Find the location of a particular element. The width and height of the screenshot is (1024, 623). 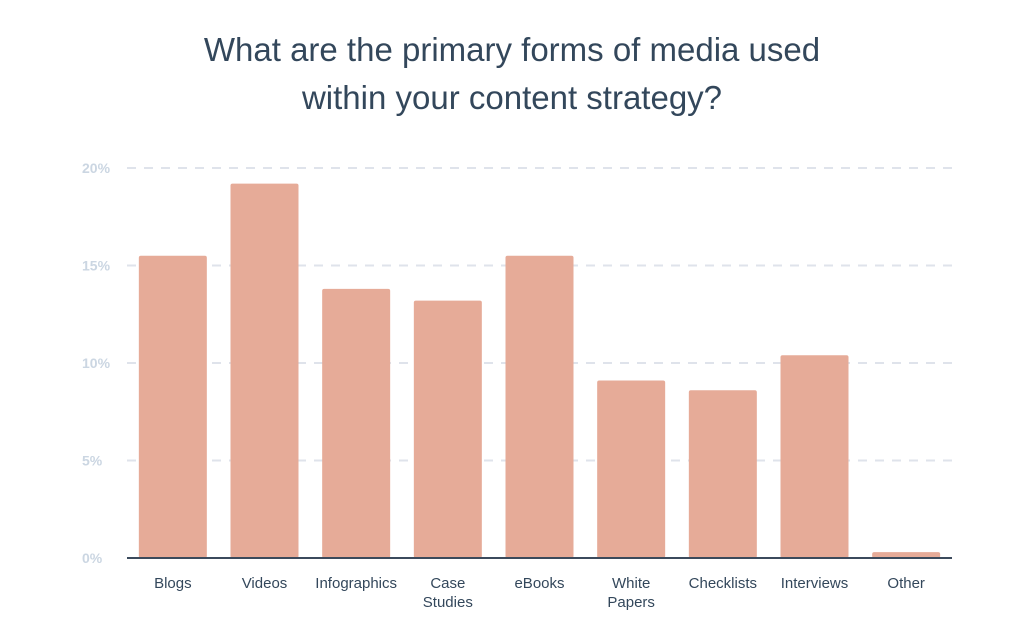

x-category-label: eBooks is located at coordinates (539, 583).